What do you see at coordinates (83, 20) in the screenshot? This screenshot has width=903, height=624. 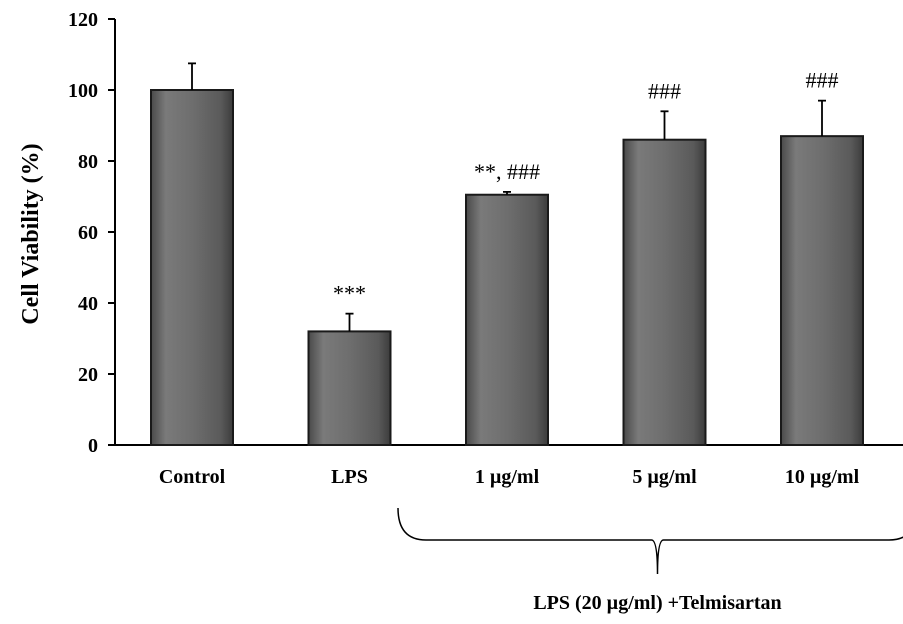 I see `y-tick-label: 120` at bounding box center [83, 20].